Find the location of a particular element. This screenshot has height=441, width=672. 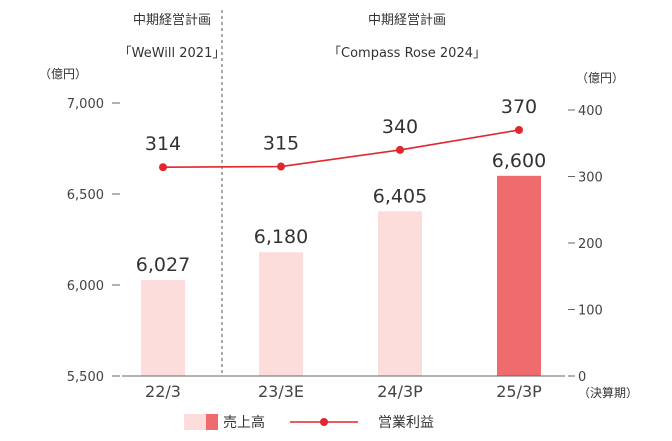

right-tick-label: 200 is located at coordinates (590, 244).